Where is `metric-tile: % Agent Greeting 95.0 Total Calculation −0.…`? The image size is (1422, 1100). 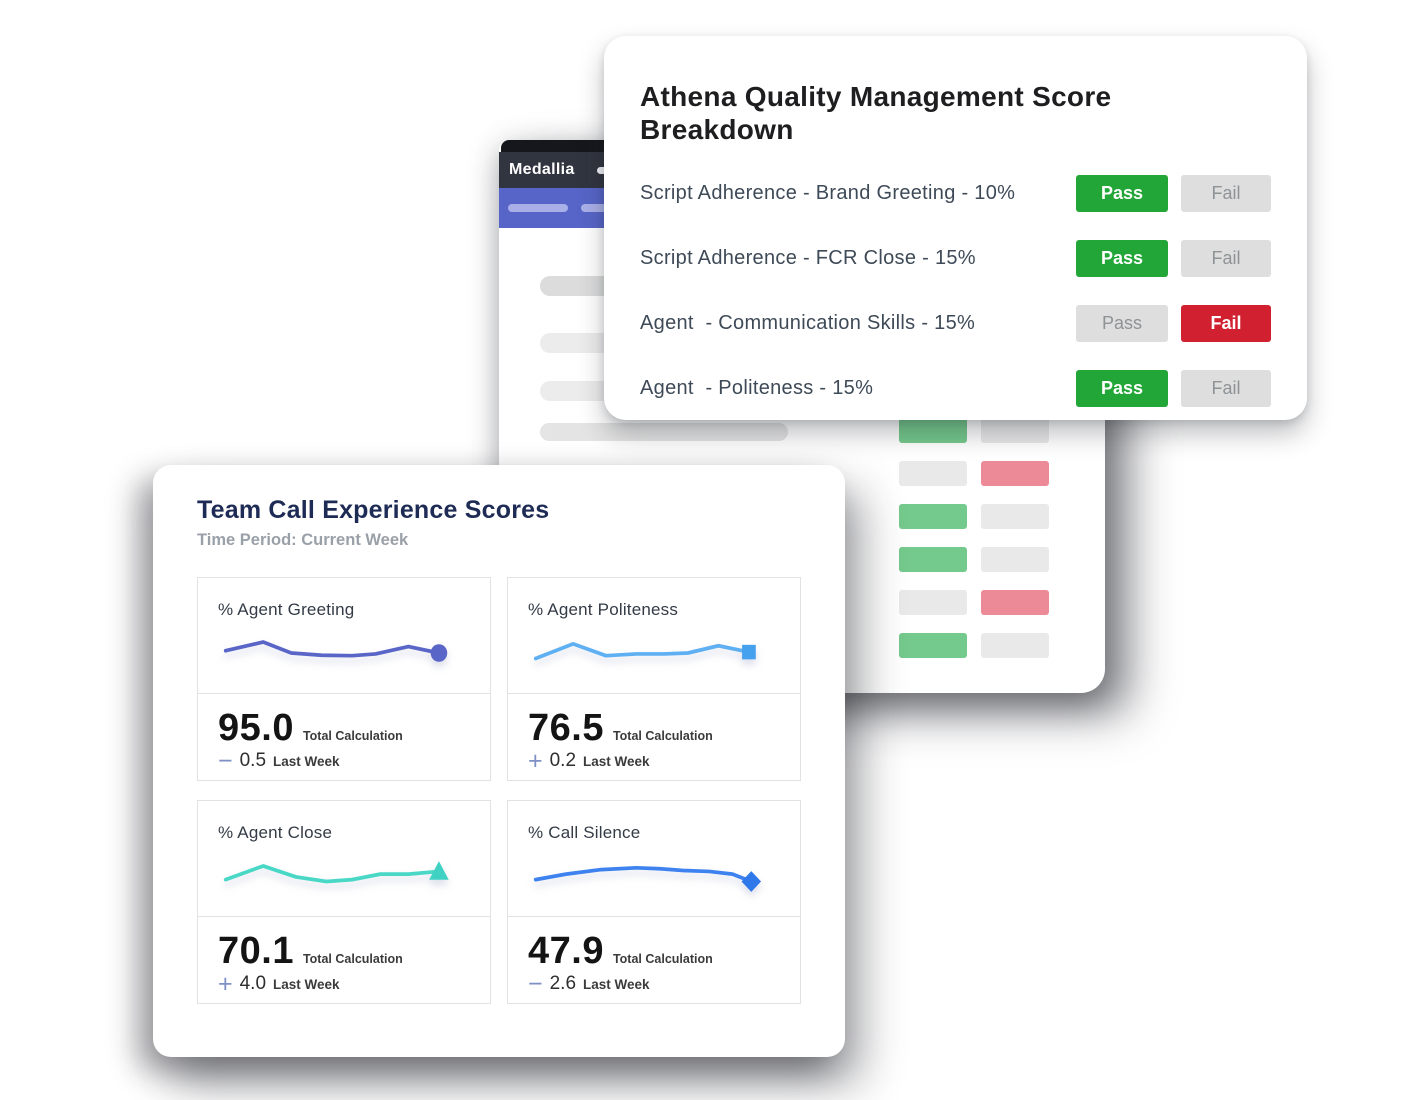
metric-tile: % Agent Greeting 95.0 Total Calculation −0.… is located at coordinates (344, 679).